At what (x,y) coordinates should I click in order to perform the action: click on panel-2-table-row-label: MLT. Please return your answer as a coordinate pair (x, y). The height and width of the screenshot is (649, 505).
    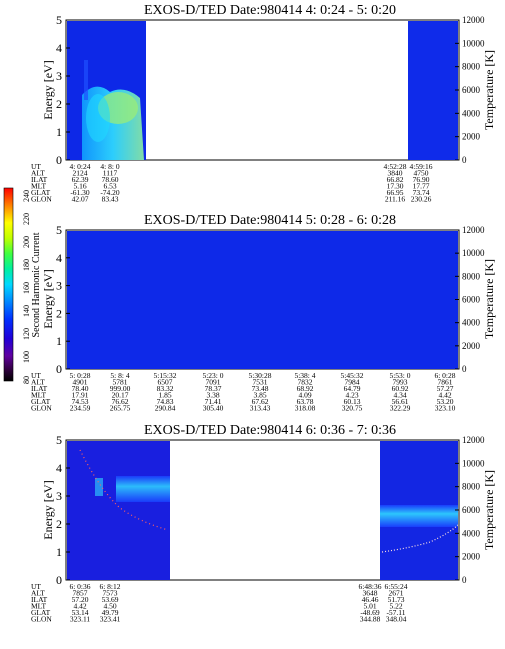
    Looking at the image, I should click on (39, 395).